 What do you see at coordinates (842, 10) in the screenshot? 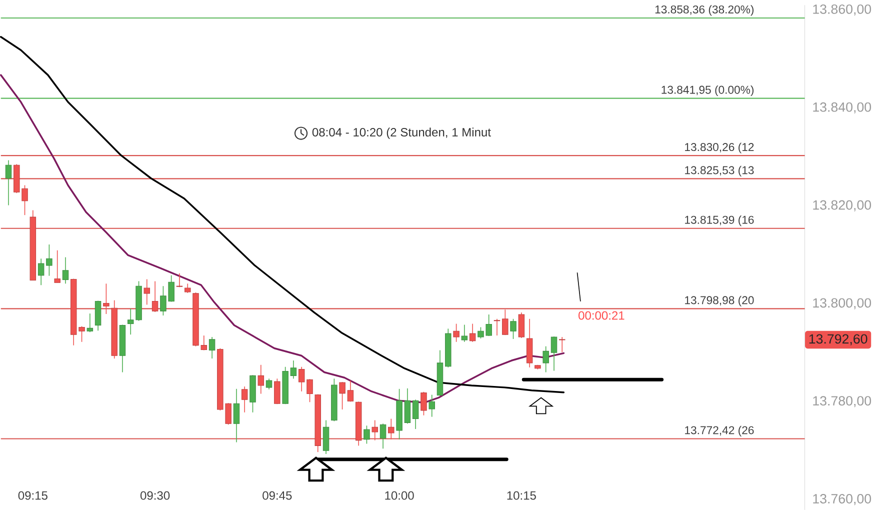
I see `y-tick-label: 13.860,00` at bounding box center [842, 10].